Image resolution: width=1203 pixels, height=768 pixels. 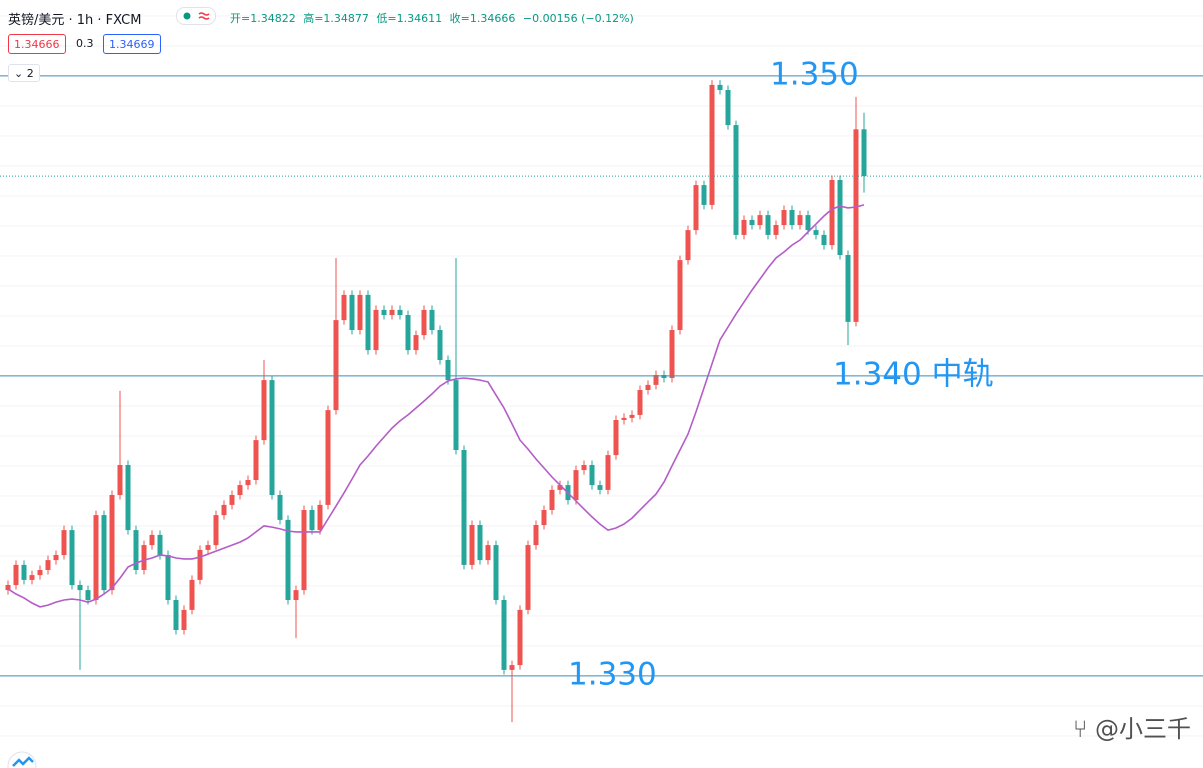 I want to click on bid-box: 1.34666, so click(x=37, y=44).